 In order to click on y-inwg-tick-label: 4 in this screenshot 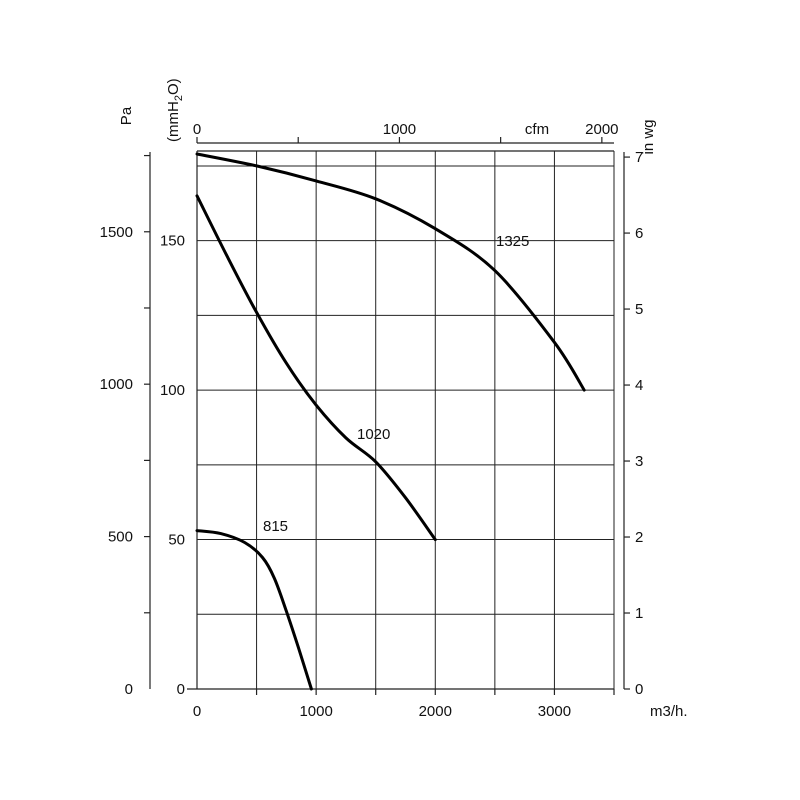, I will do `click(639, 385)`.